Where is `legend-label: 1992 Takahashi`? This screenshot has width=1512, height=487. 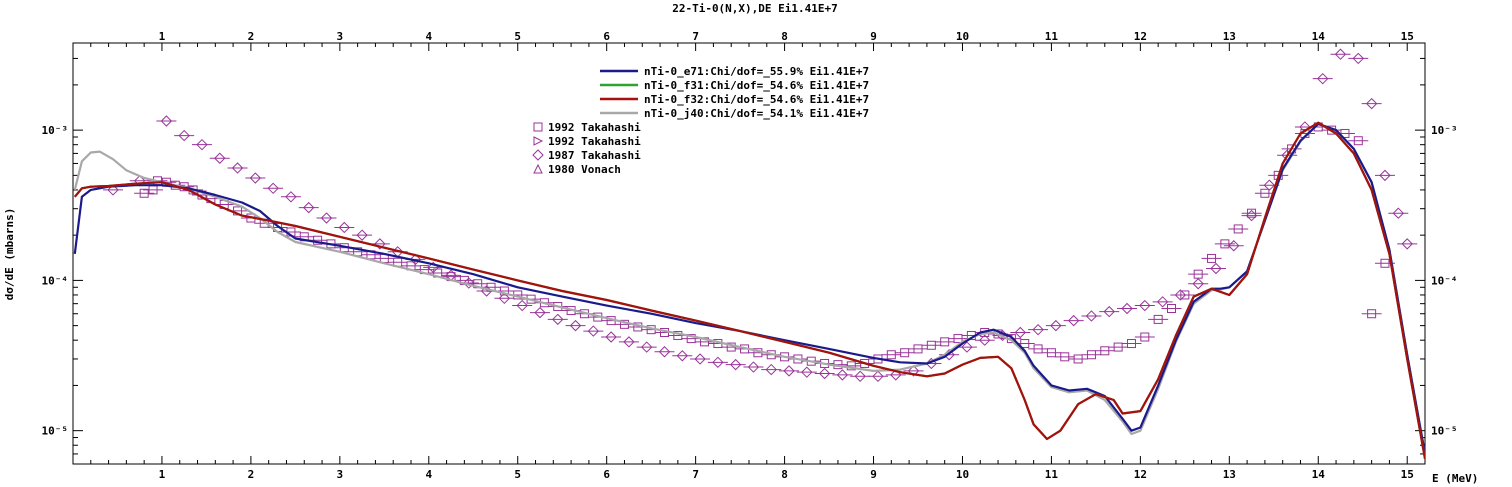
legend-label: 1992 Takahashi is located at coordinates (594, 141).